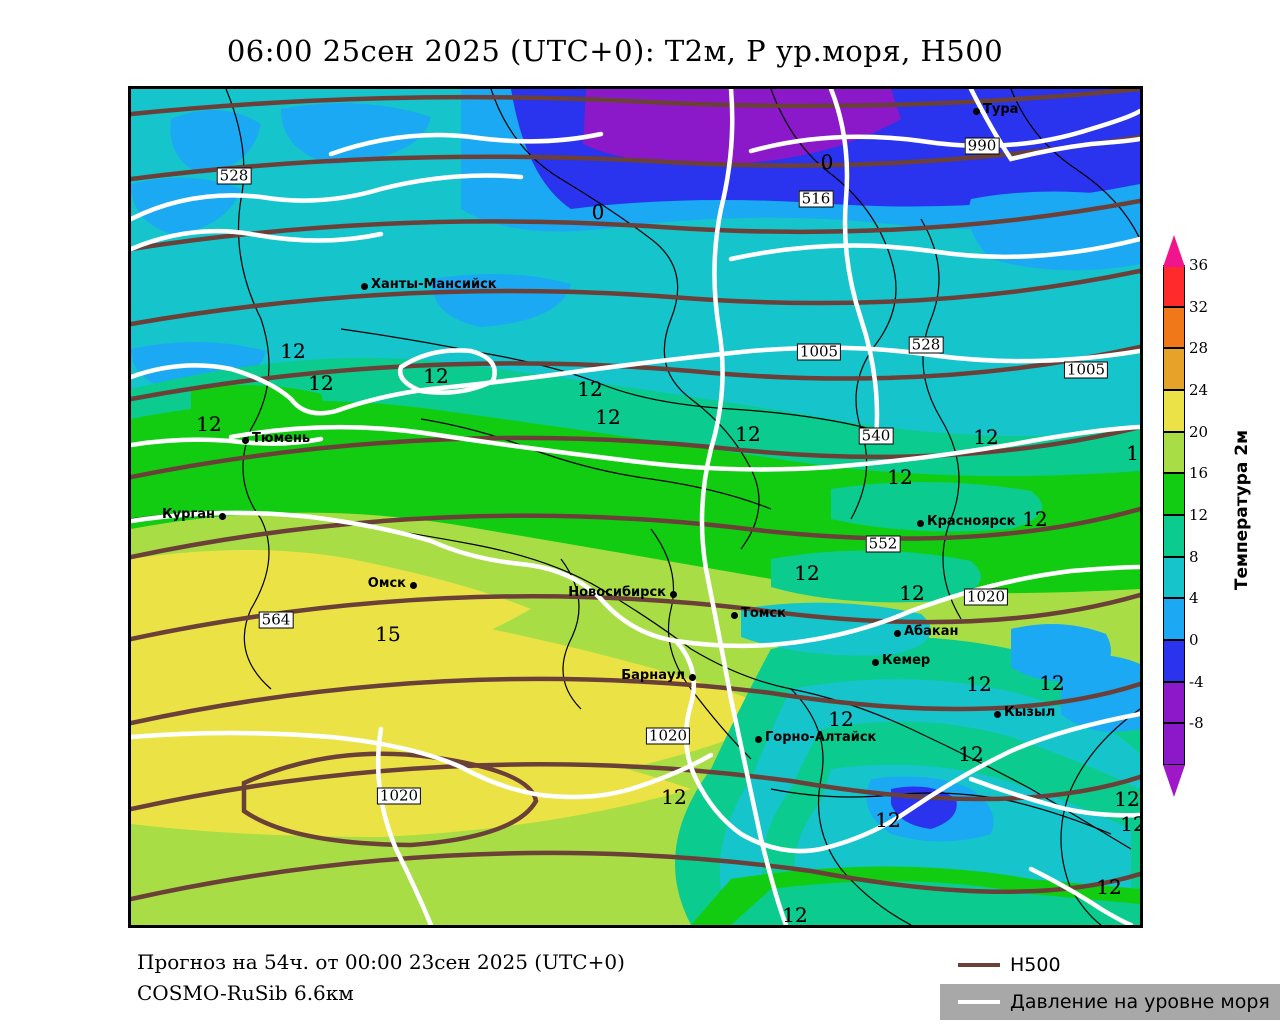  Describe the element at coordinates (906, 660) in the screenshot. I see `city-label: Кемер` at that location.